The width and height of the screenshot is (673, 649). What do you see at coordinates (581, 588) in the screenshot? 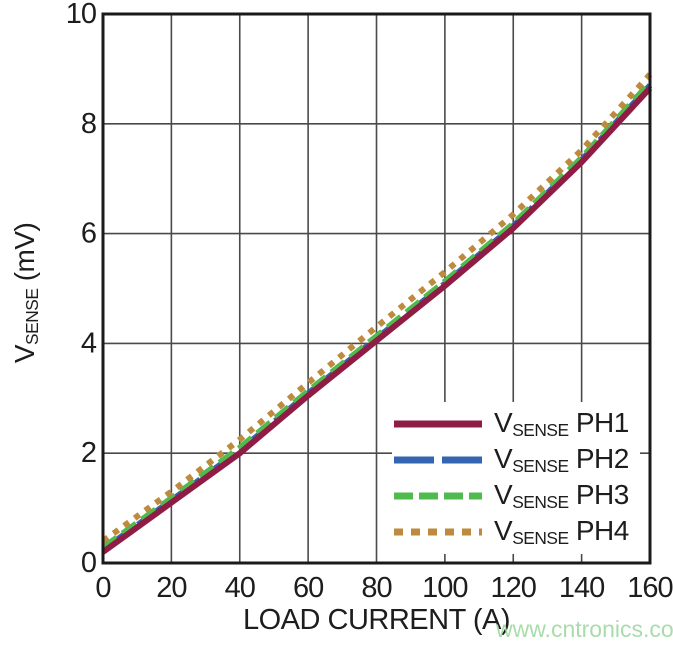
I see `x-tick-label: 140` at bounding box center [581, 588].